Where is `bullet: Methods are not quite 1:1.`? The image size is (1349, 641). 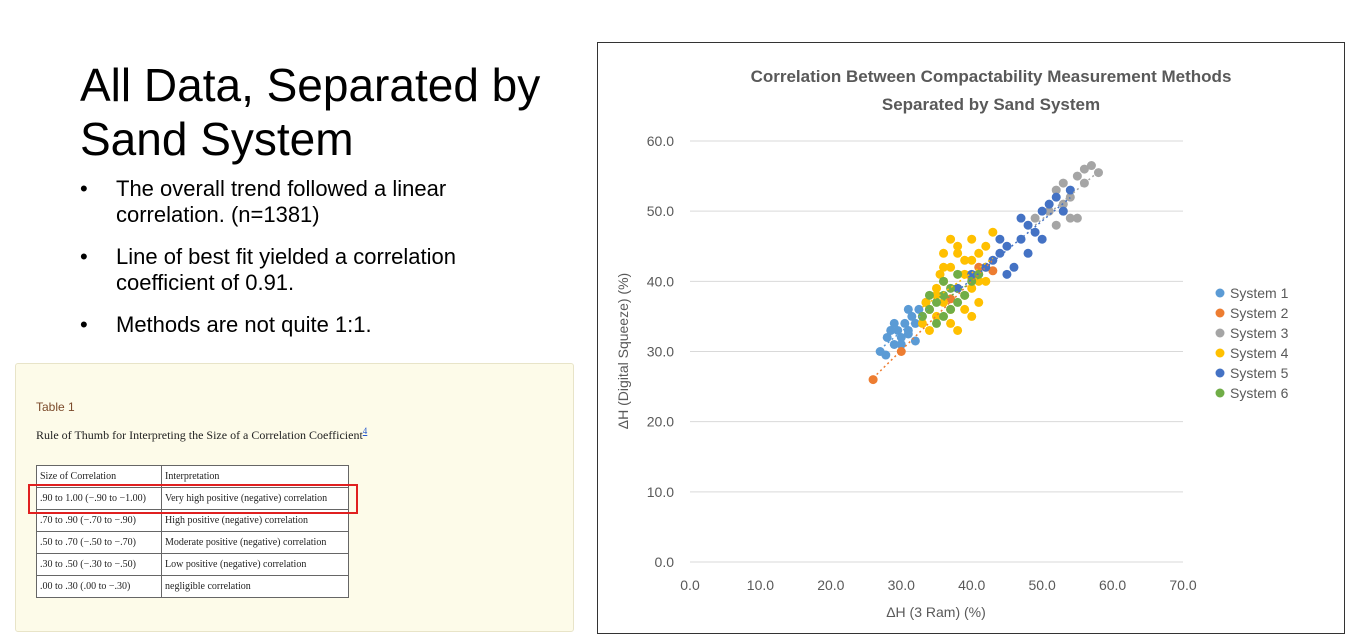
bullet: Methods are not quite 1:1. is located at coordinates (300, 325).